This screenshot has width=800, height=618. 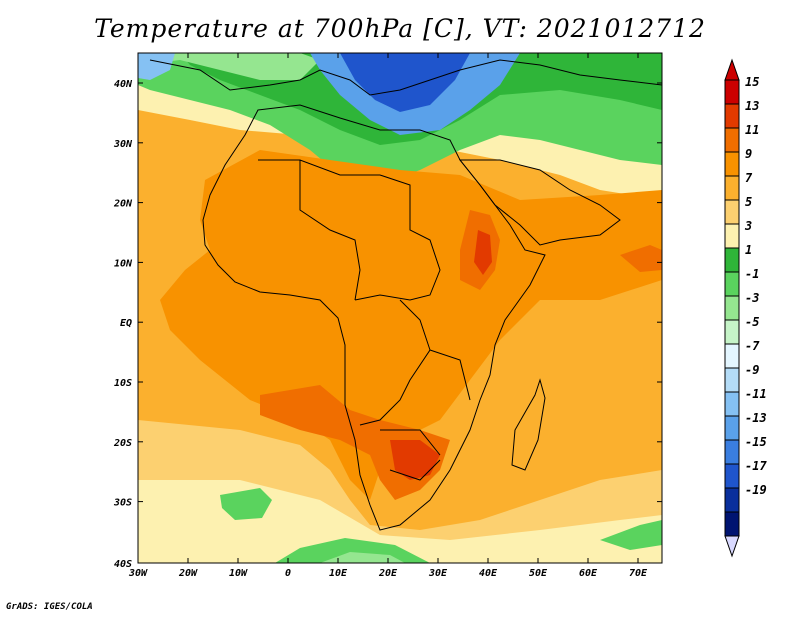 I want to click on colorbar-label: 9, so click(x=748, y=154).